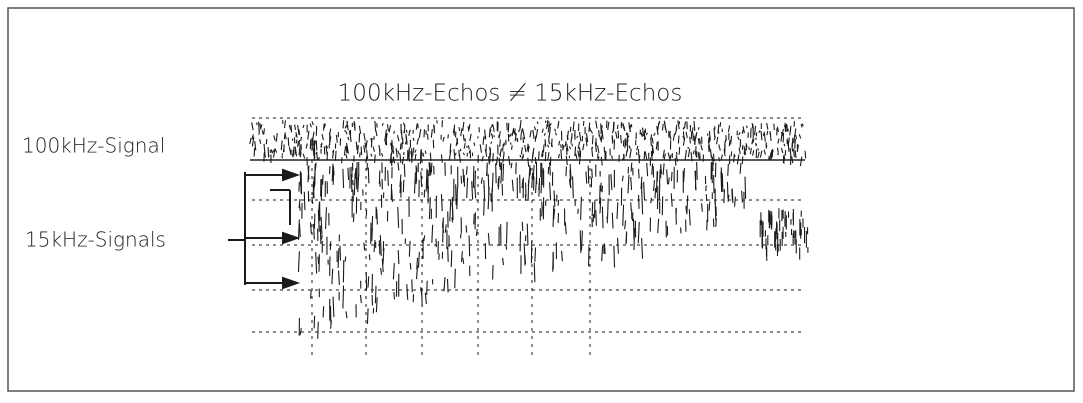 Image resolution: width=1083 pixels, height=403 pixels. I want to click on signal-label: 100kHz-Signal, so click(93, 146).